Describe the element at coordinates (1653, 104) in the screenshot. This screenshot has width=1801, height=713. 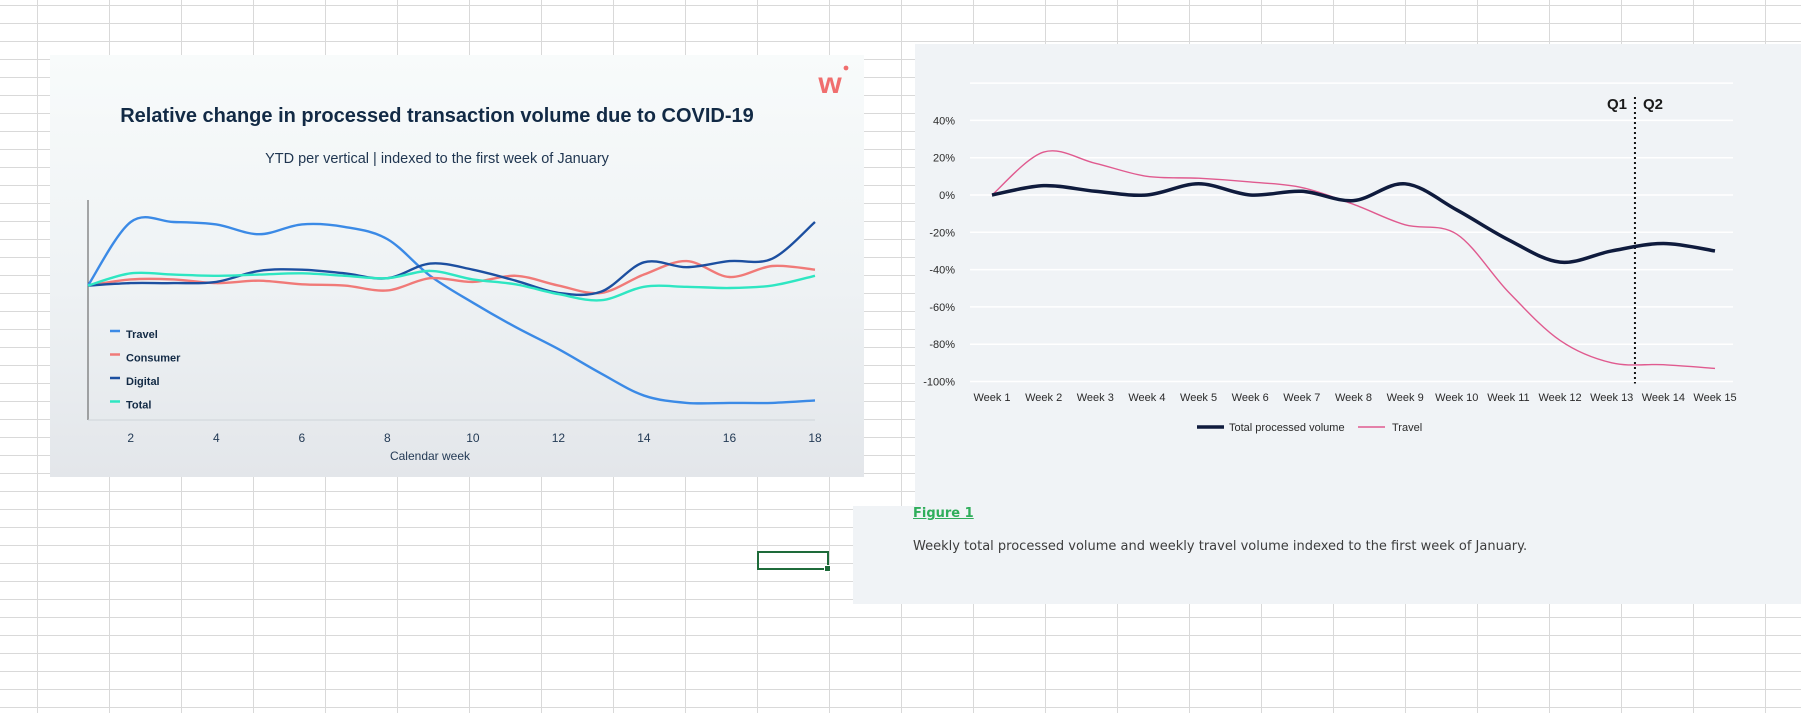
I see `q2-label: Q2` at that location.